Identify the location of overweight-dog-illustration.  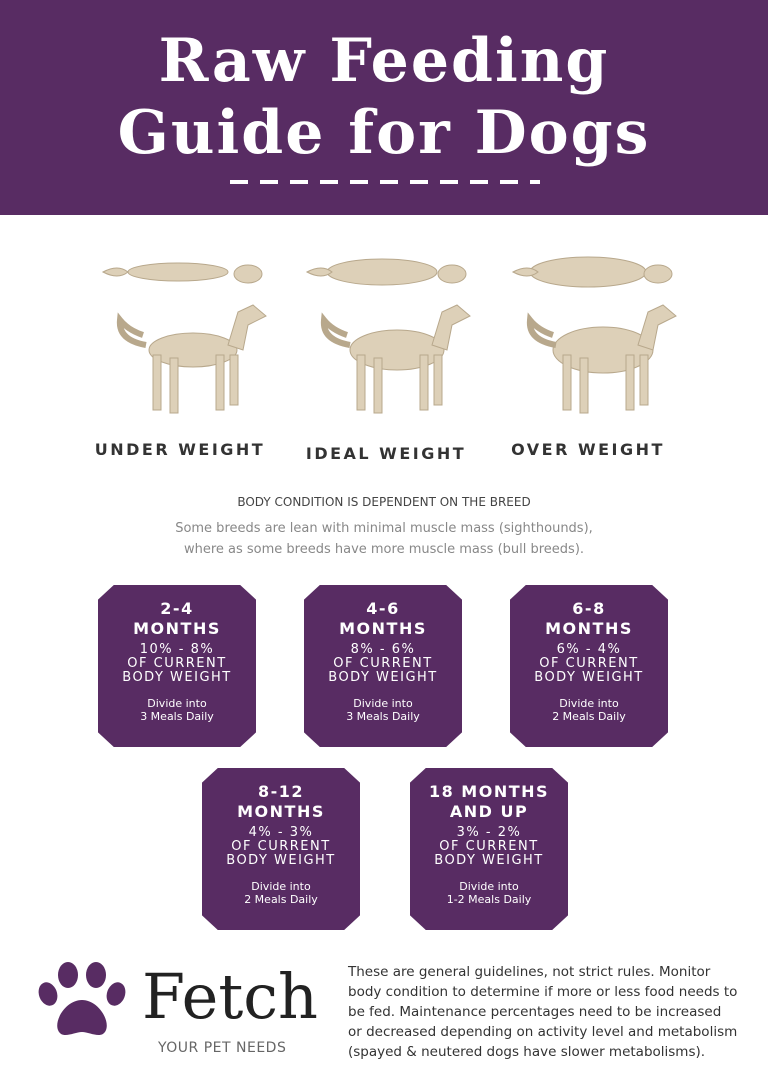
(598, 340).